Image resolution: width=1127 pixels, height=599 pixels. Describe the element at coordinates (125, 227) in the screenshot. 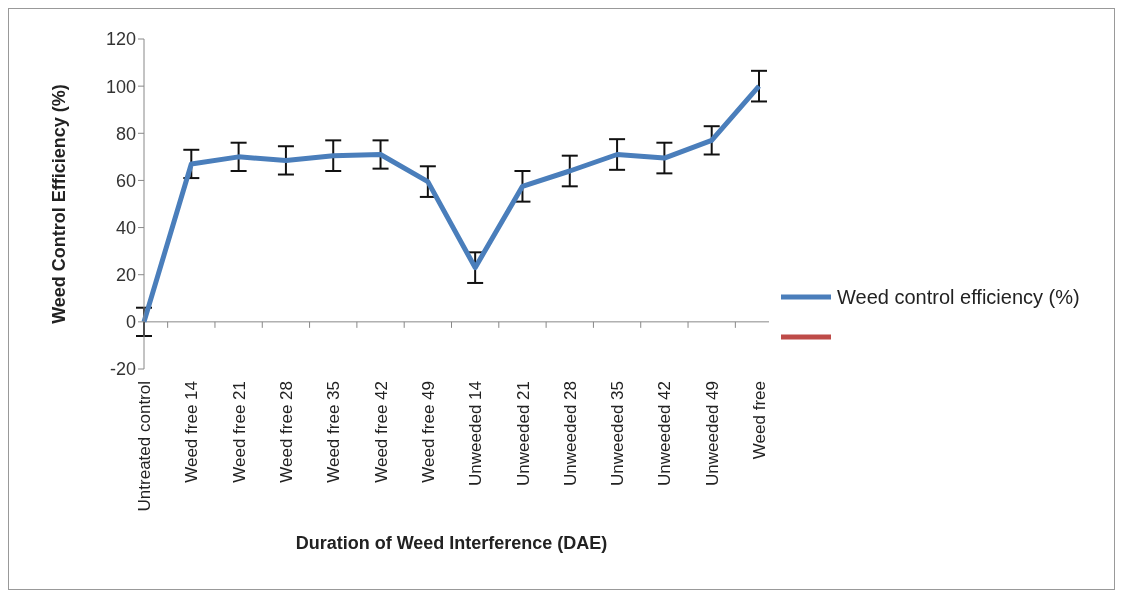

I see `y-tick-label: 40` at that location.